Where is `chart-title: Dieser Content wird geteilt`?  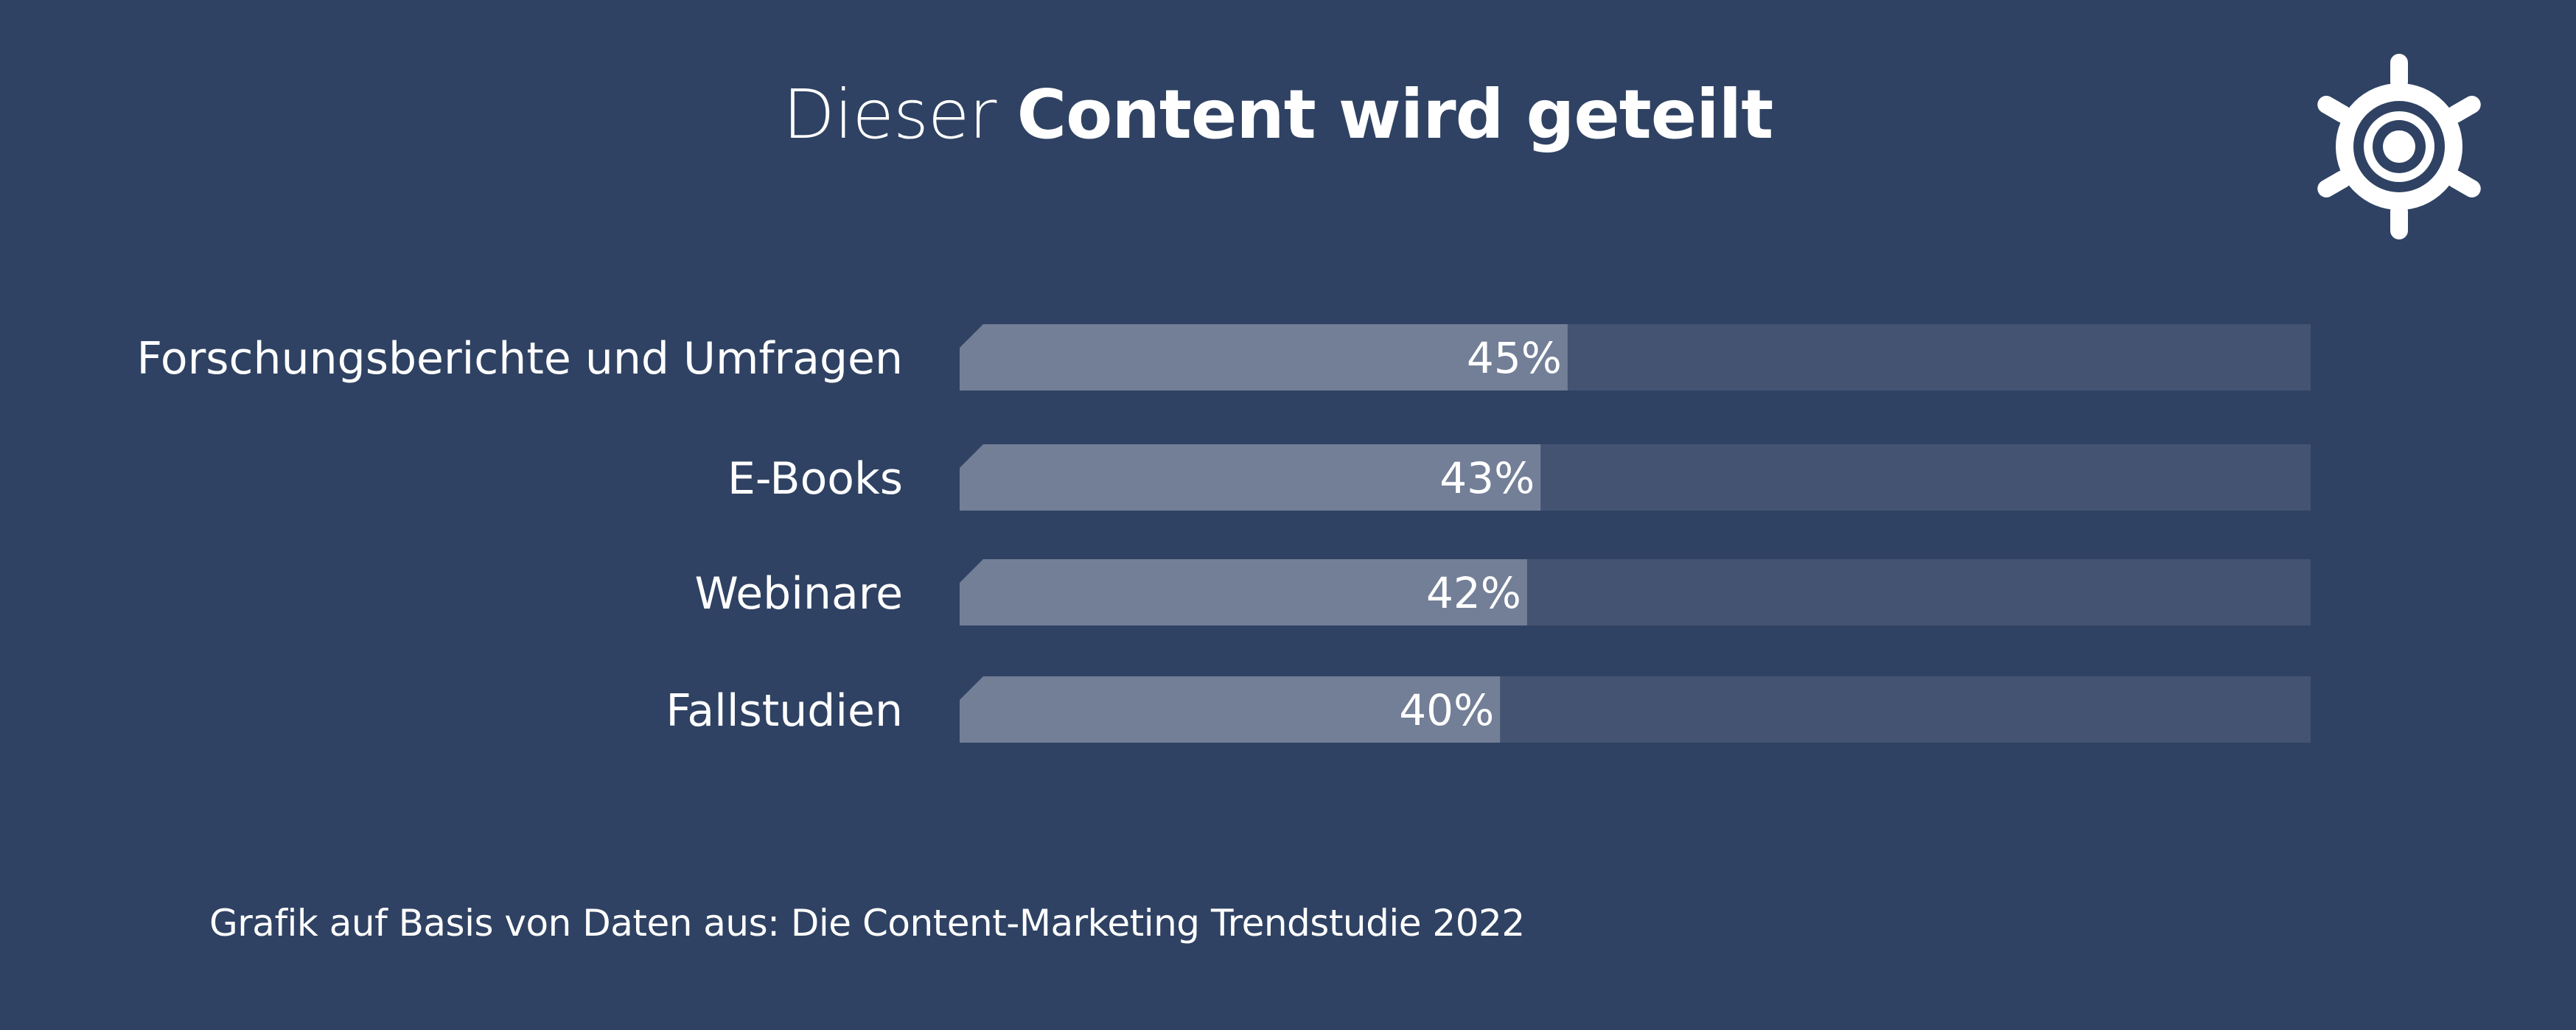
chart-title: Dieser Content wird geteilt is located at coordinates (1278, 115).